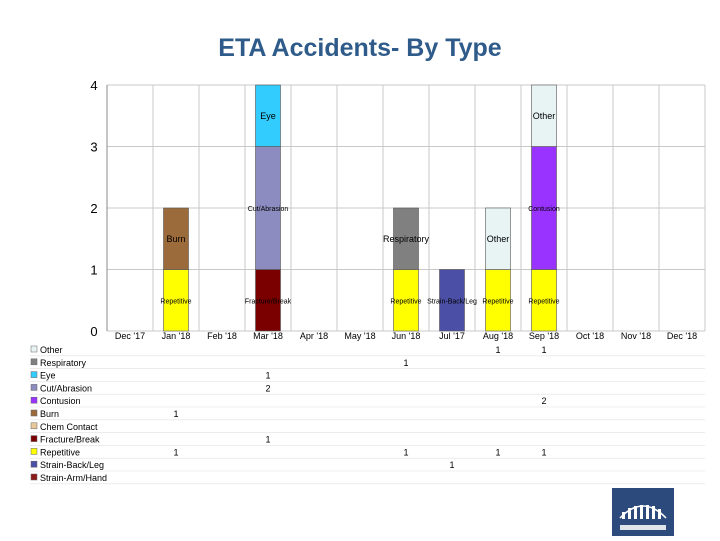 Image resolution: width=720 pixels, height=541 pixels. What do you see at coordinates (406, 336) in the screenshot?
I see `x-tick-label: Jun '18` at bounding box center [406, 336].